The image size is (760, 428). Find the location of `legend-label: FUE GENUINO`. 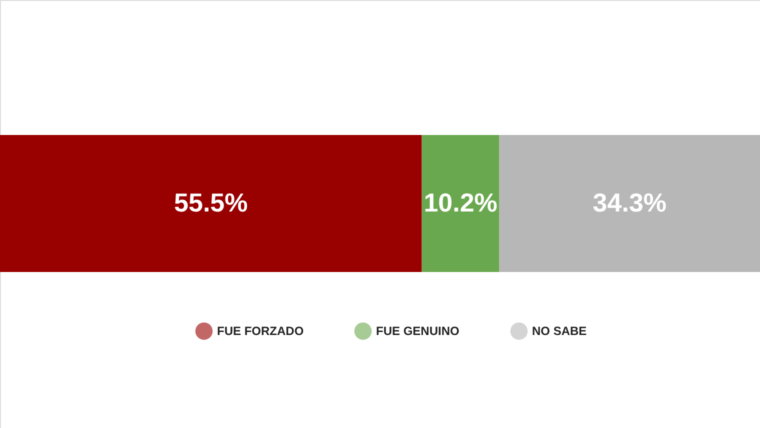

legend-label: FUE GENUINO is located at coordinates (418, 331).